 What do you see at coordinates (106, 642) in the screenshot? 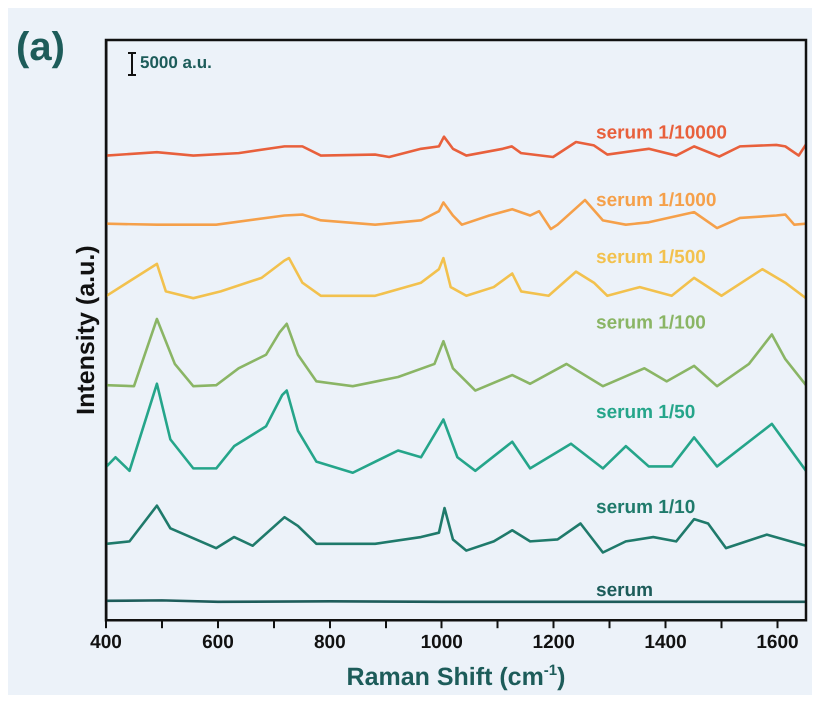
I see `x-tick-label: 400` at bounding box center [106, 642].